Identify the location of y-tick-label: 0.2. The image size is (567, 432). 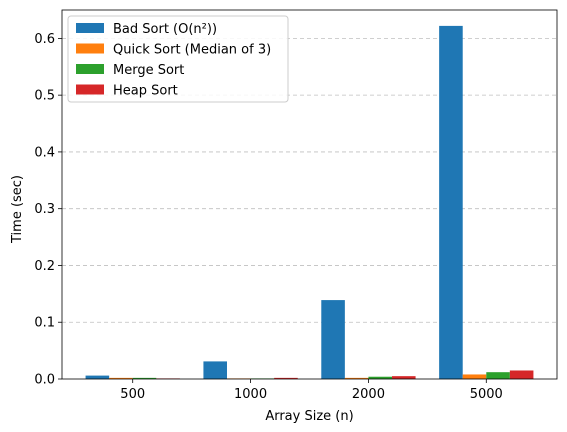
(44, 266).